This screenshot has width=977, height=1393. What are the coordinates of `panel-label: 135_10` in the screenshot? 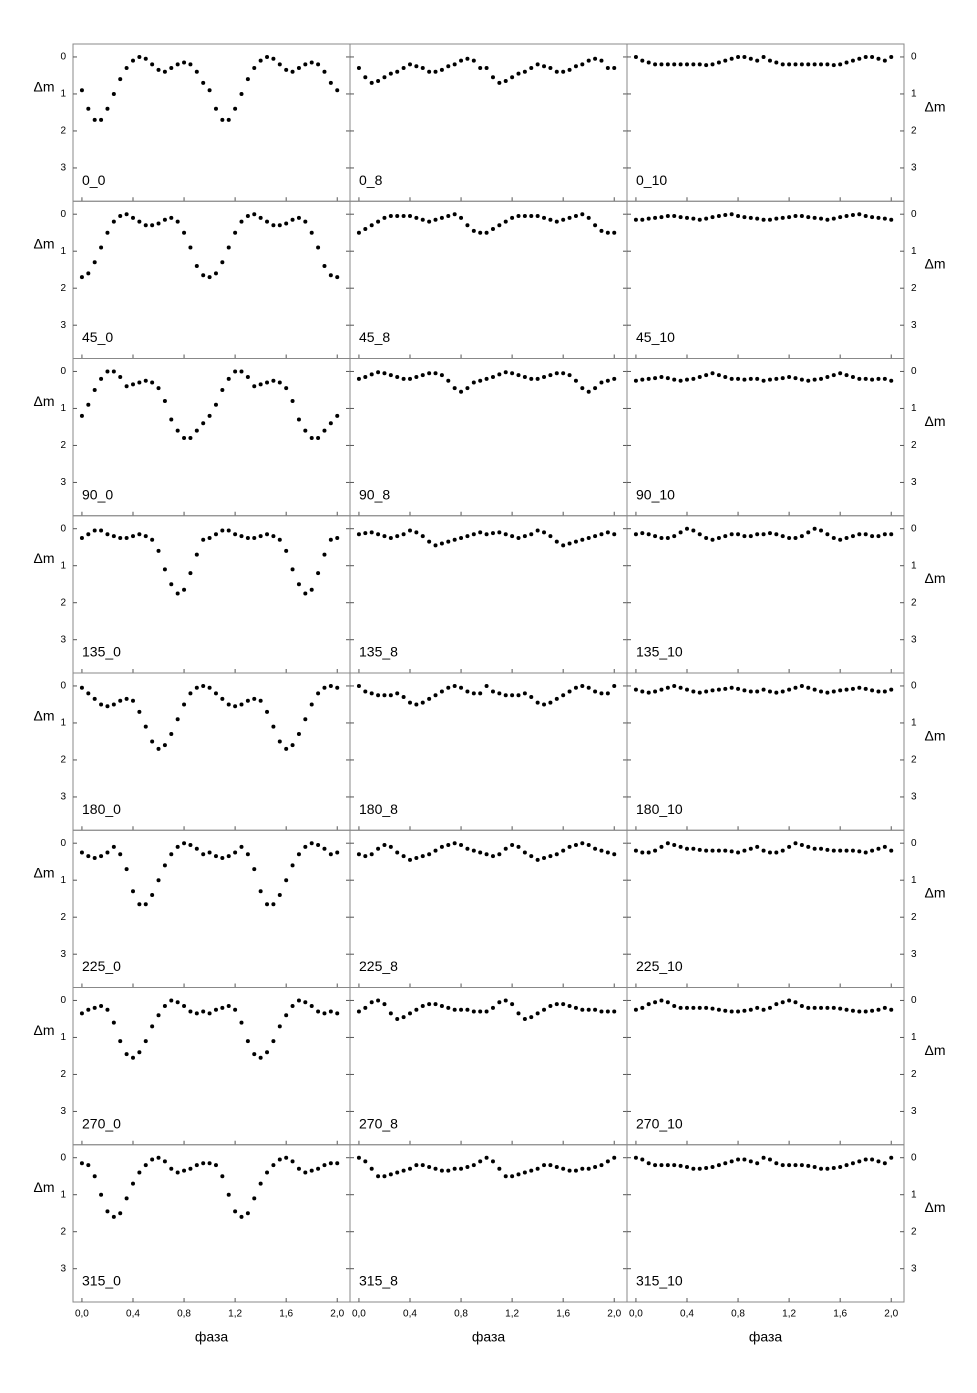 It's located at (659, 652).